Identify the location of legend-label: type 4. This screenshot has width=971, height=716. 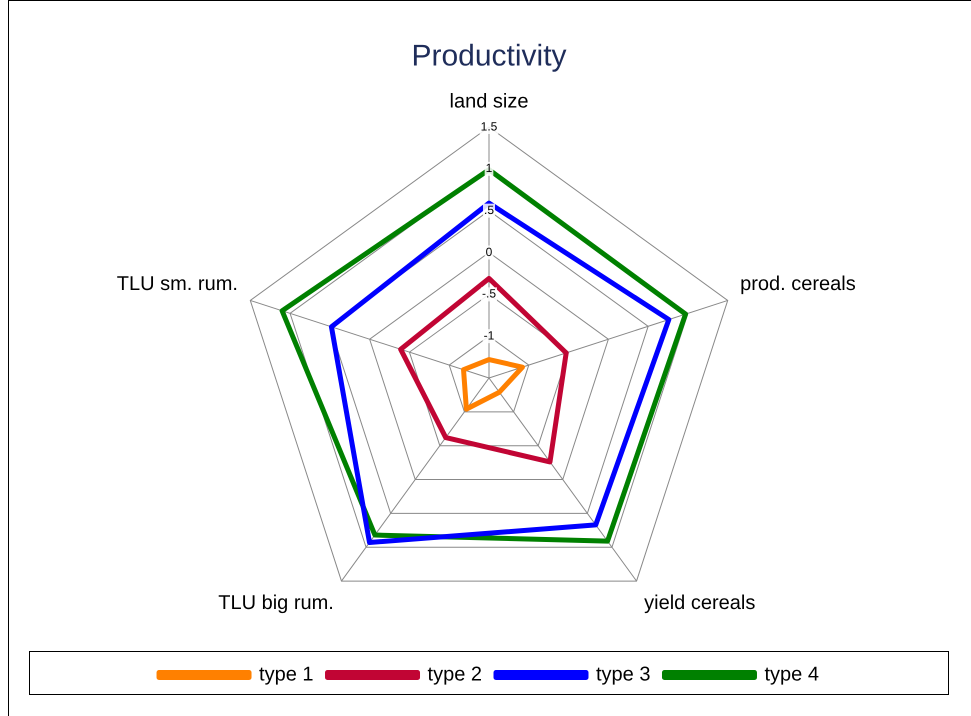
(791, 675).